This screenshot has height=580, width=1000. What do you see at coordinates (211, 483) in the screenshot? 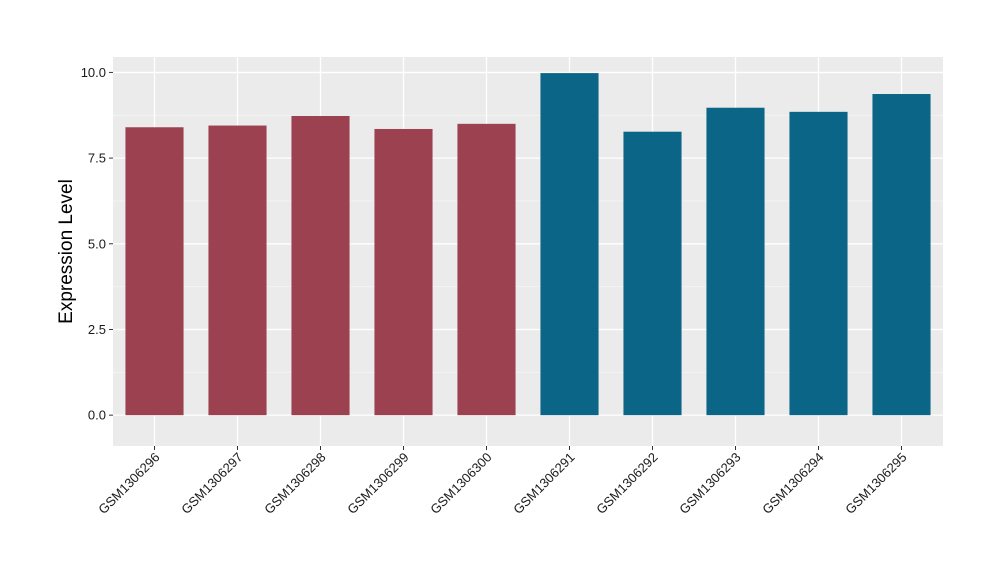
I see `x-tick-label: GSM1306297` at bounding box center [211, 483].